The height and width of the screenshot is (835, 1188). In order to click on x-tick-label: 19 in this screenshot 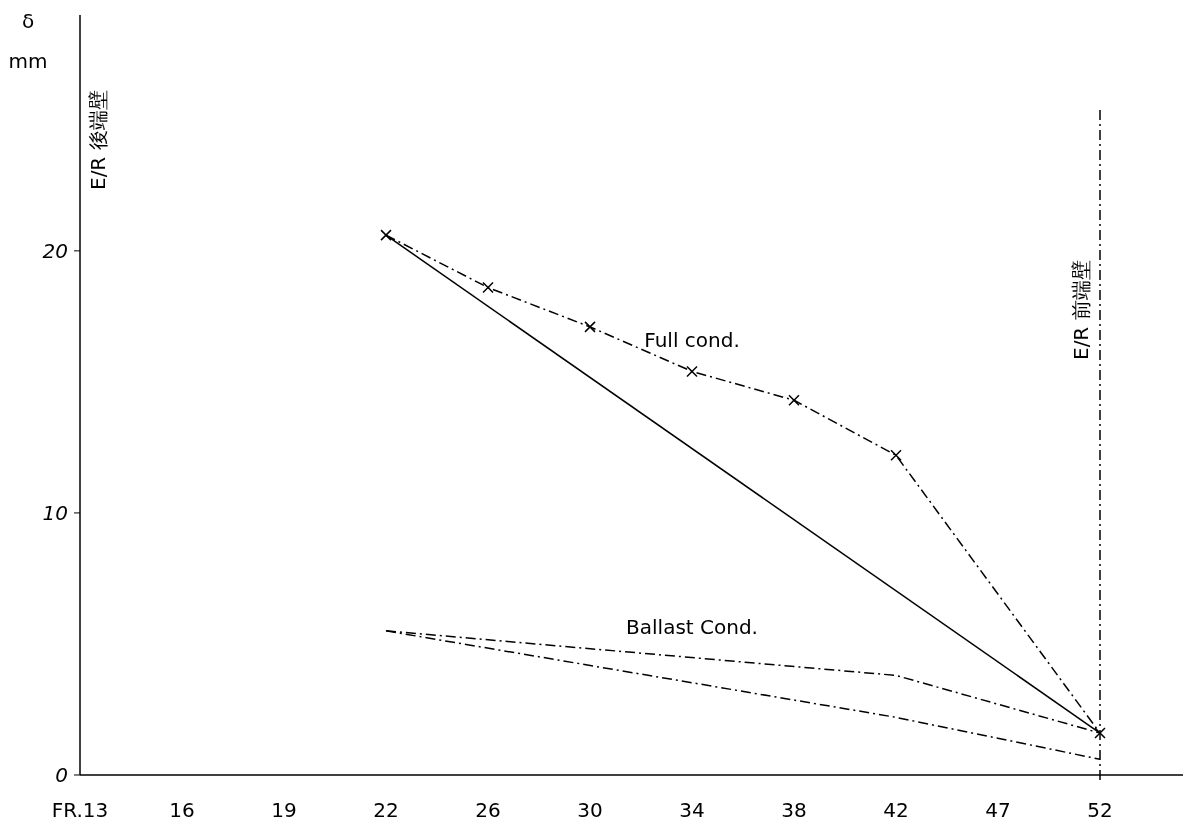, I will do `click(284, 810)`.